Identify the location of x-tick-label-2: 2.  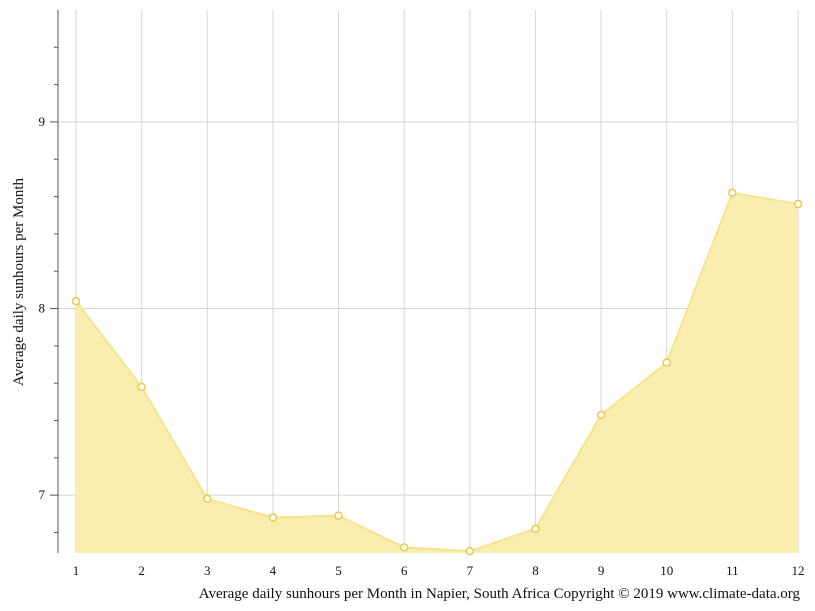
(141, 570).